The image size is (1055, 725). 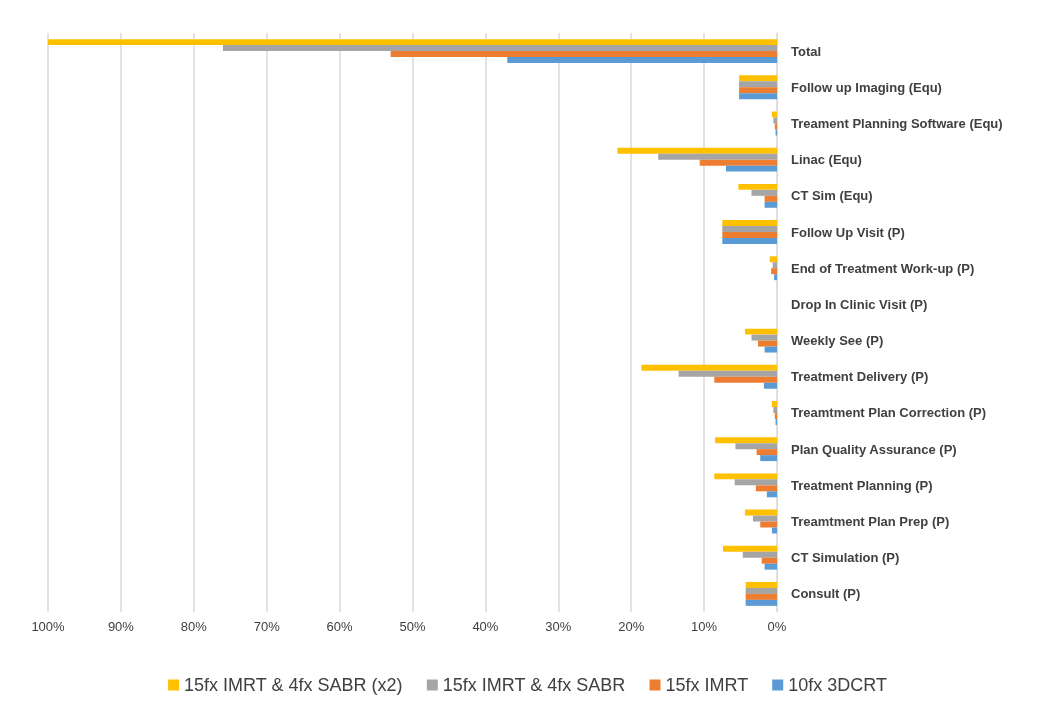 What do you see at coordinates (777, 626) in the screenshot?
I see `x-tick-label: 0%` at bounding box center [777, 626].